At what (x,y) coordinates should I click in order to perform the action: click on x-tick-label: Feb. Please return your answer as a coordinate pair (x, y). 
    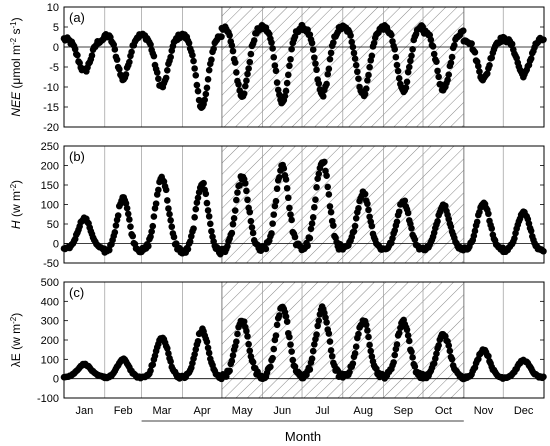
    Looking at the image, I should click on (123, 411).